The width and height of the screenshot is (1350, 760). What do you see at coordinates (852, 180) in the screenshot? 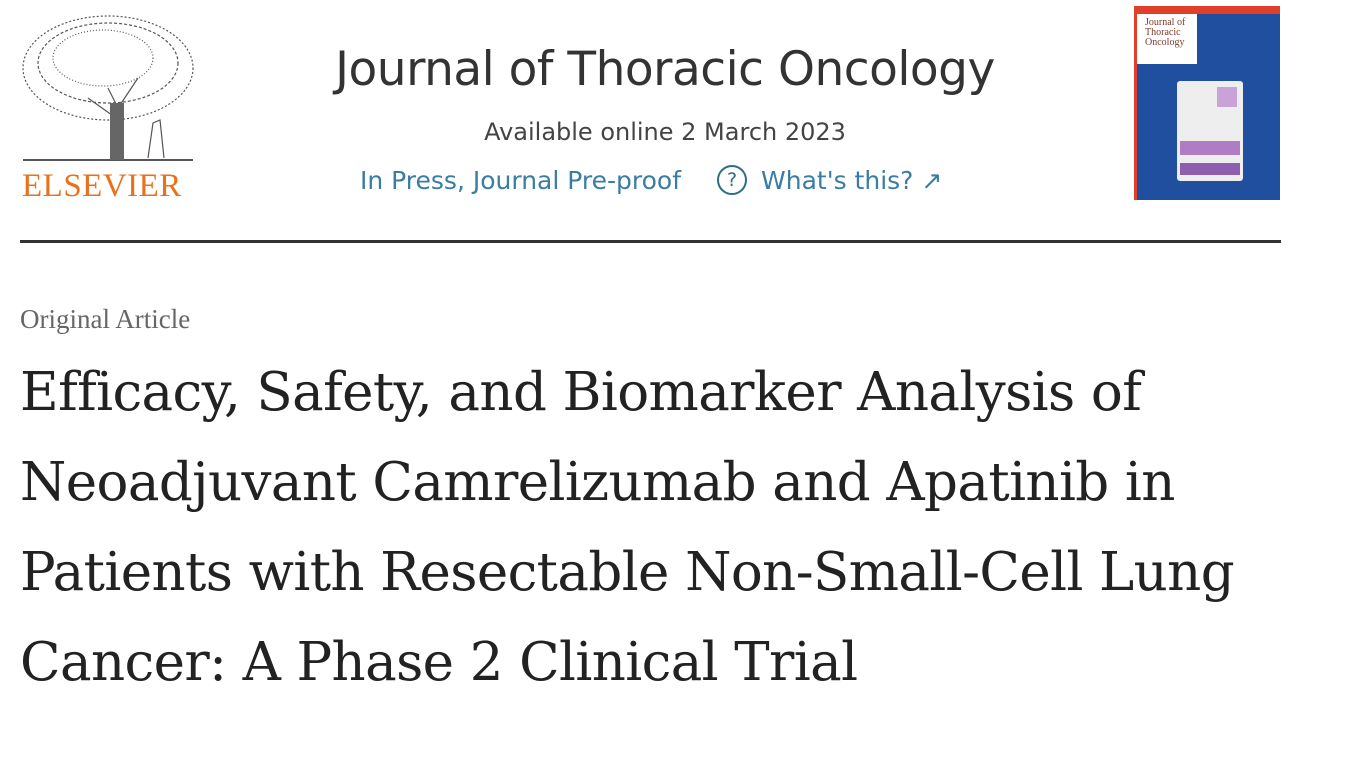
I see `whats-this-link: What's this? ↗` at bounding box center [852, 180].